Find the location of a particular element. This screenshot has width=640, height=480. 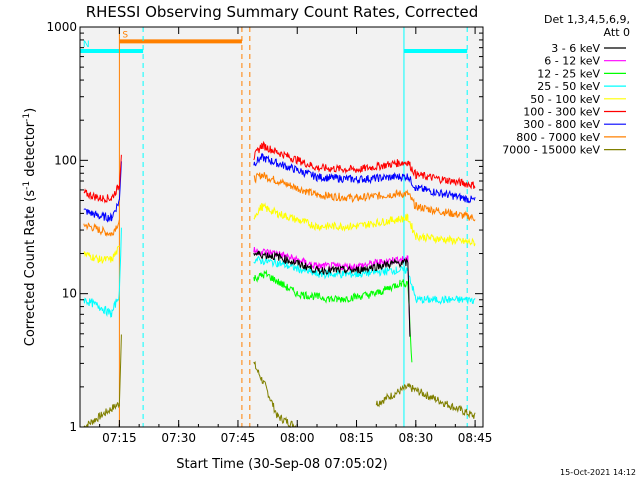

legend-label-3: 25 - 50 keV is located at coordinates (568, 86).